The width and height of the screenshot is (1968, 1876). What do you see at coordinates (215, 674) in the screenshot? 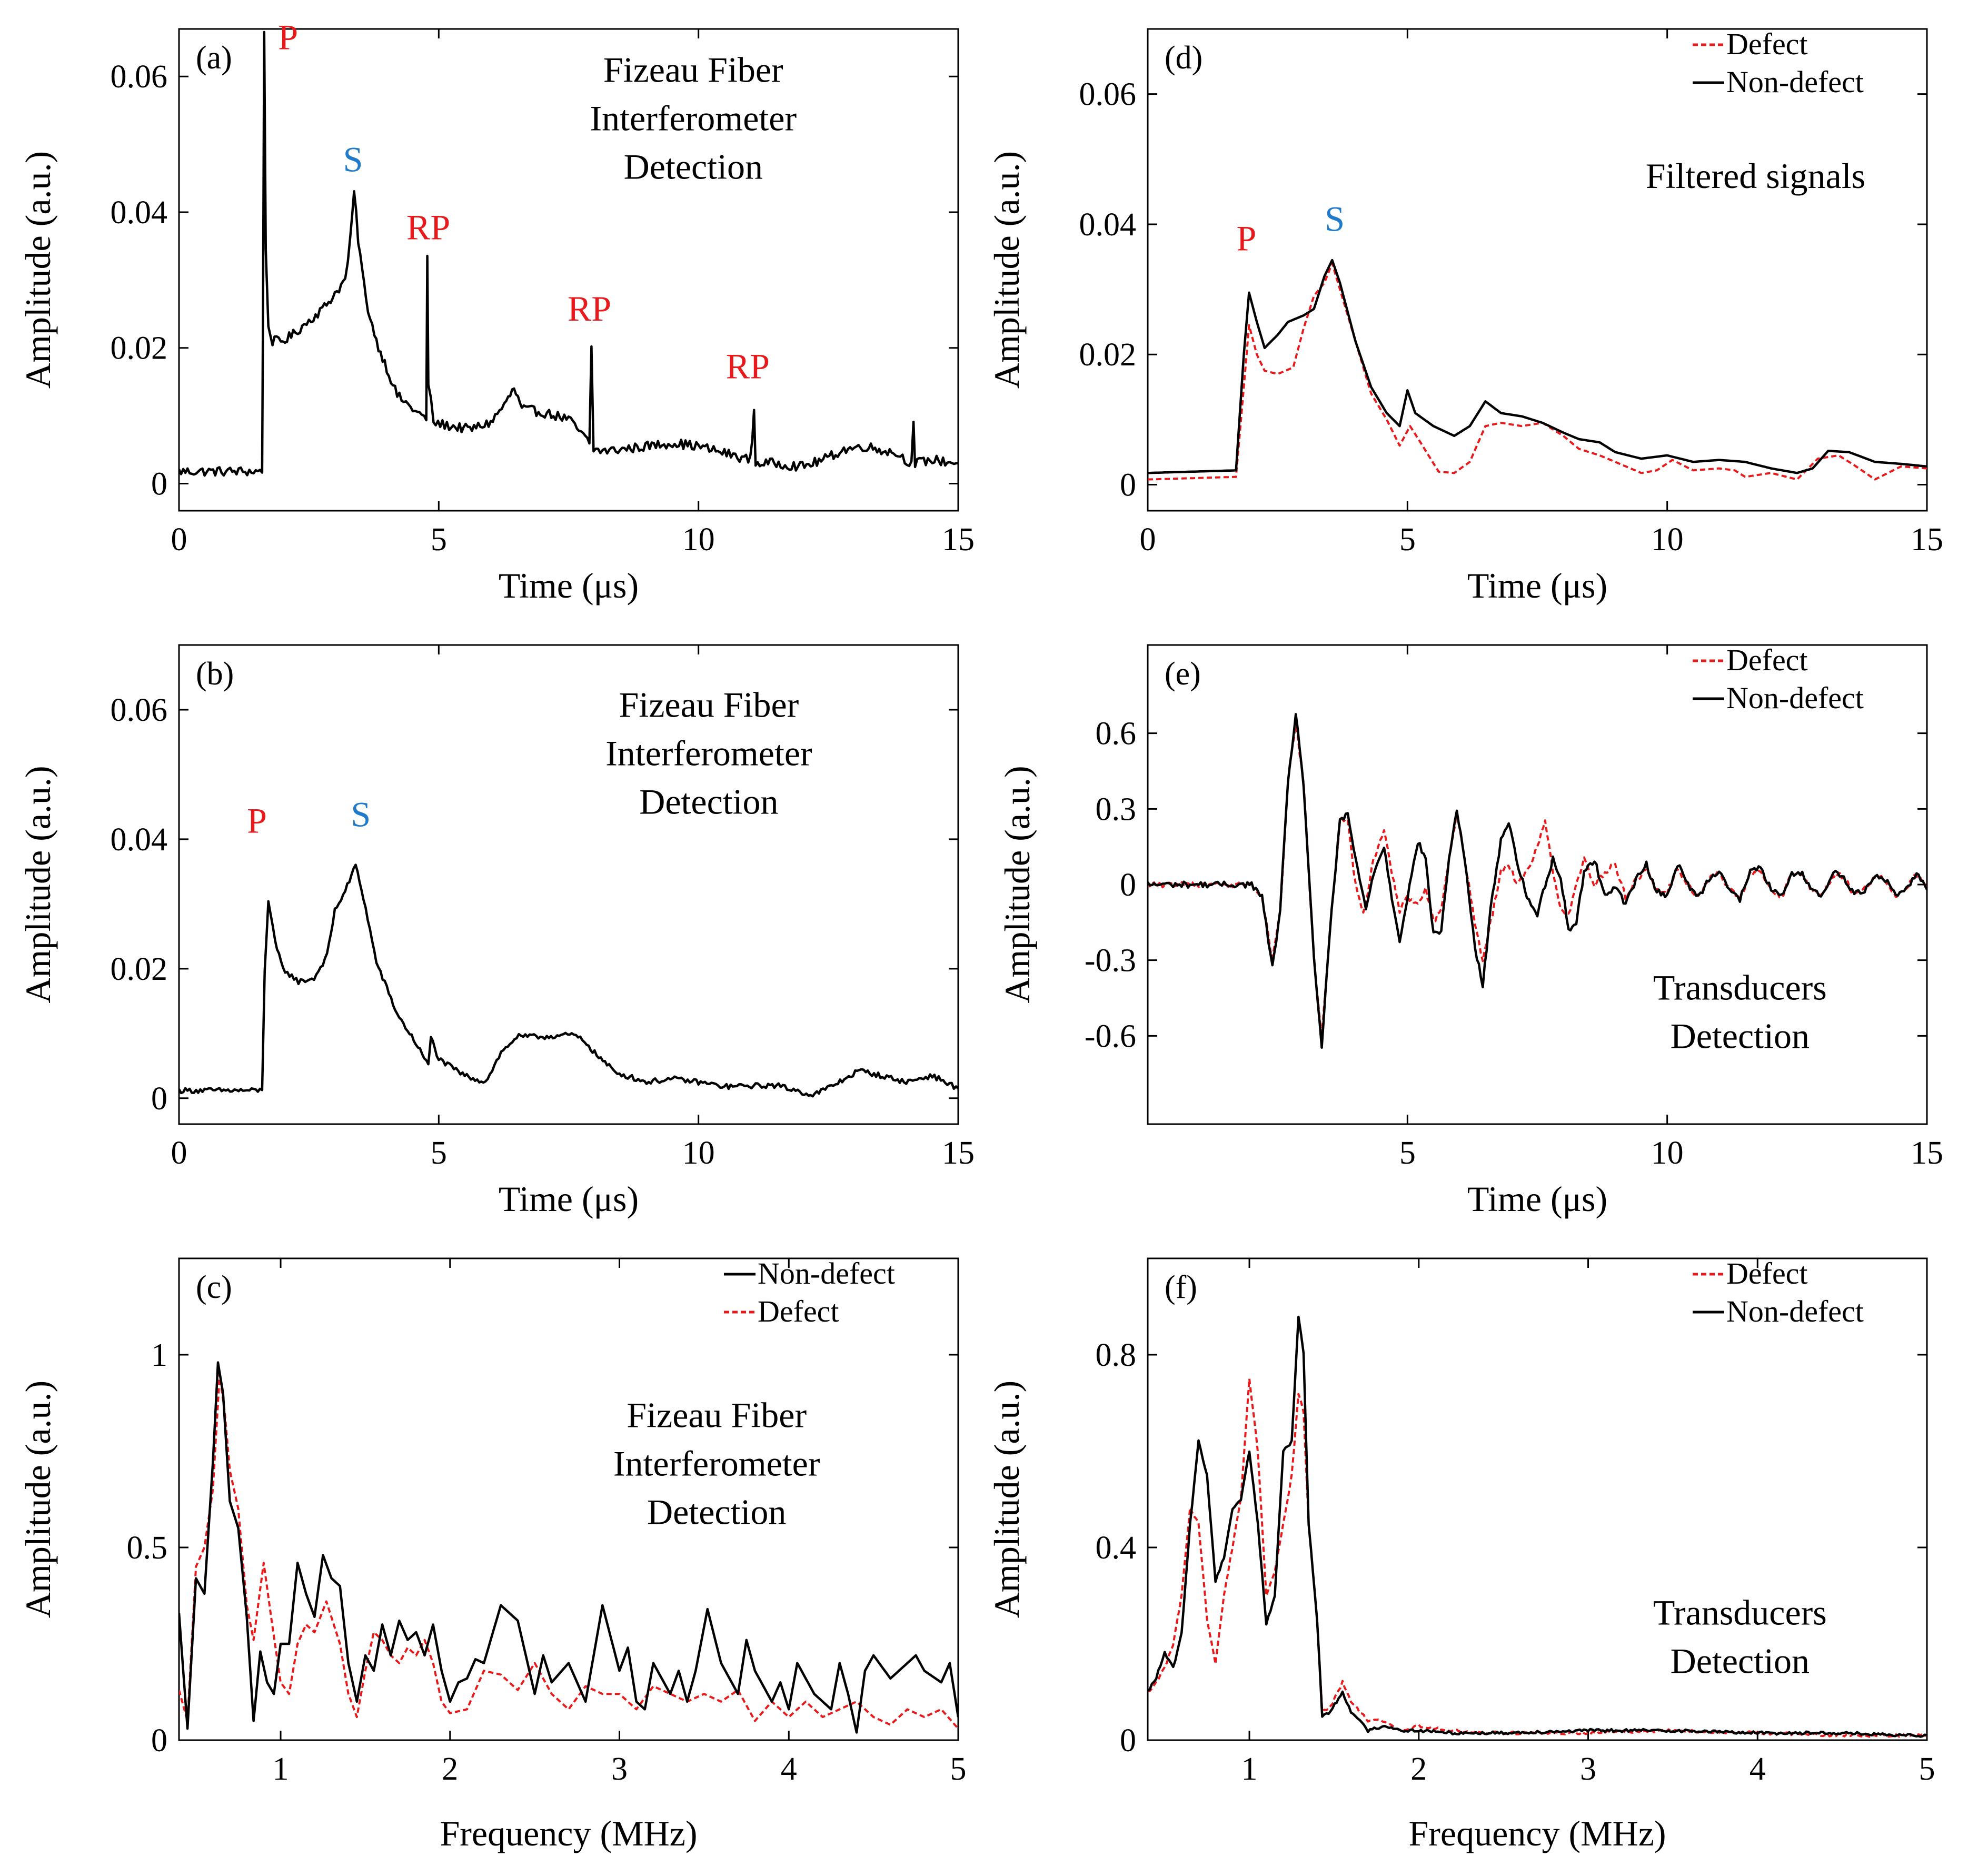
I see `panel-label: (b)` at bounding box center [215, 674].